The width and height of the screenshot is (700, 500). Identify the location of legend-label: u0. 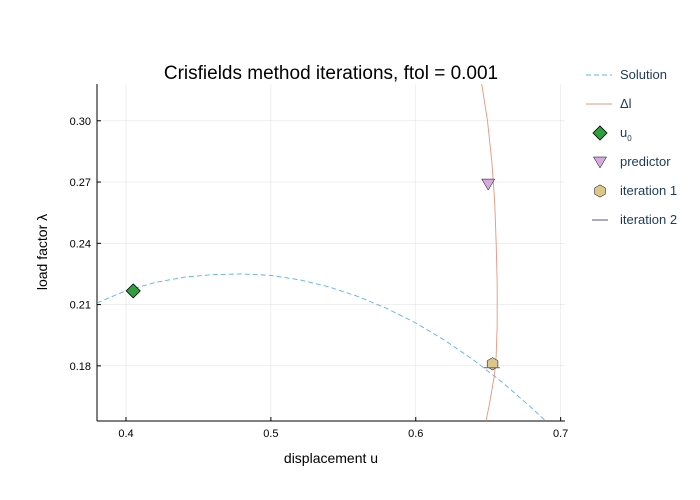
(626, 134).